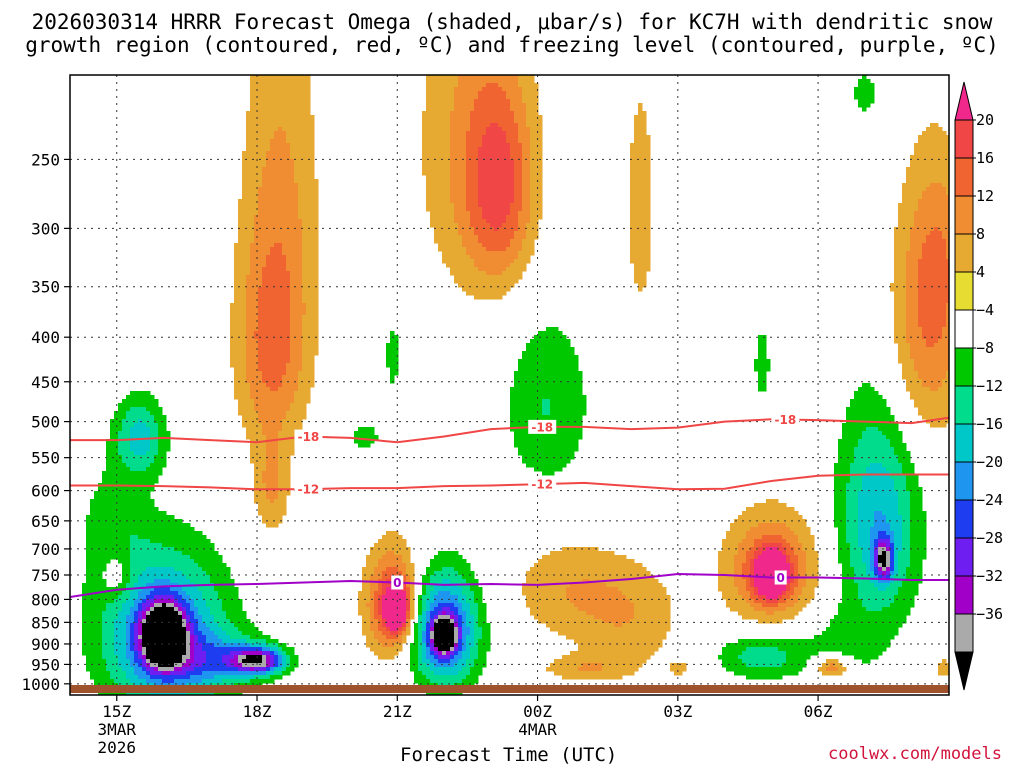  Describe the element at coordinates (45, 382) in the screenshot. I see `y-tick-label: 450` at that location.